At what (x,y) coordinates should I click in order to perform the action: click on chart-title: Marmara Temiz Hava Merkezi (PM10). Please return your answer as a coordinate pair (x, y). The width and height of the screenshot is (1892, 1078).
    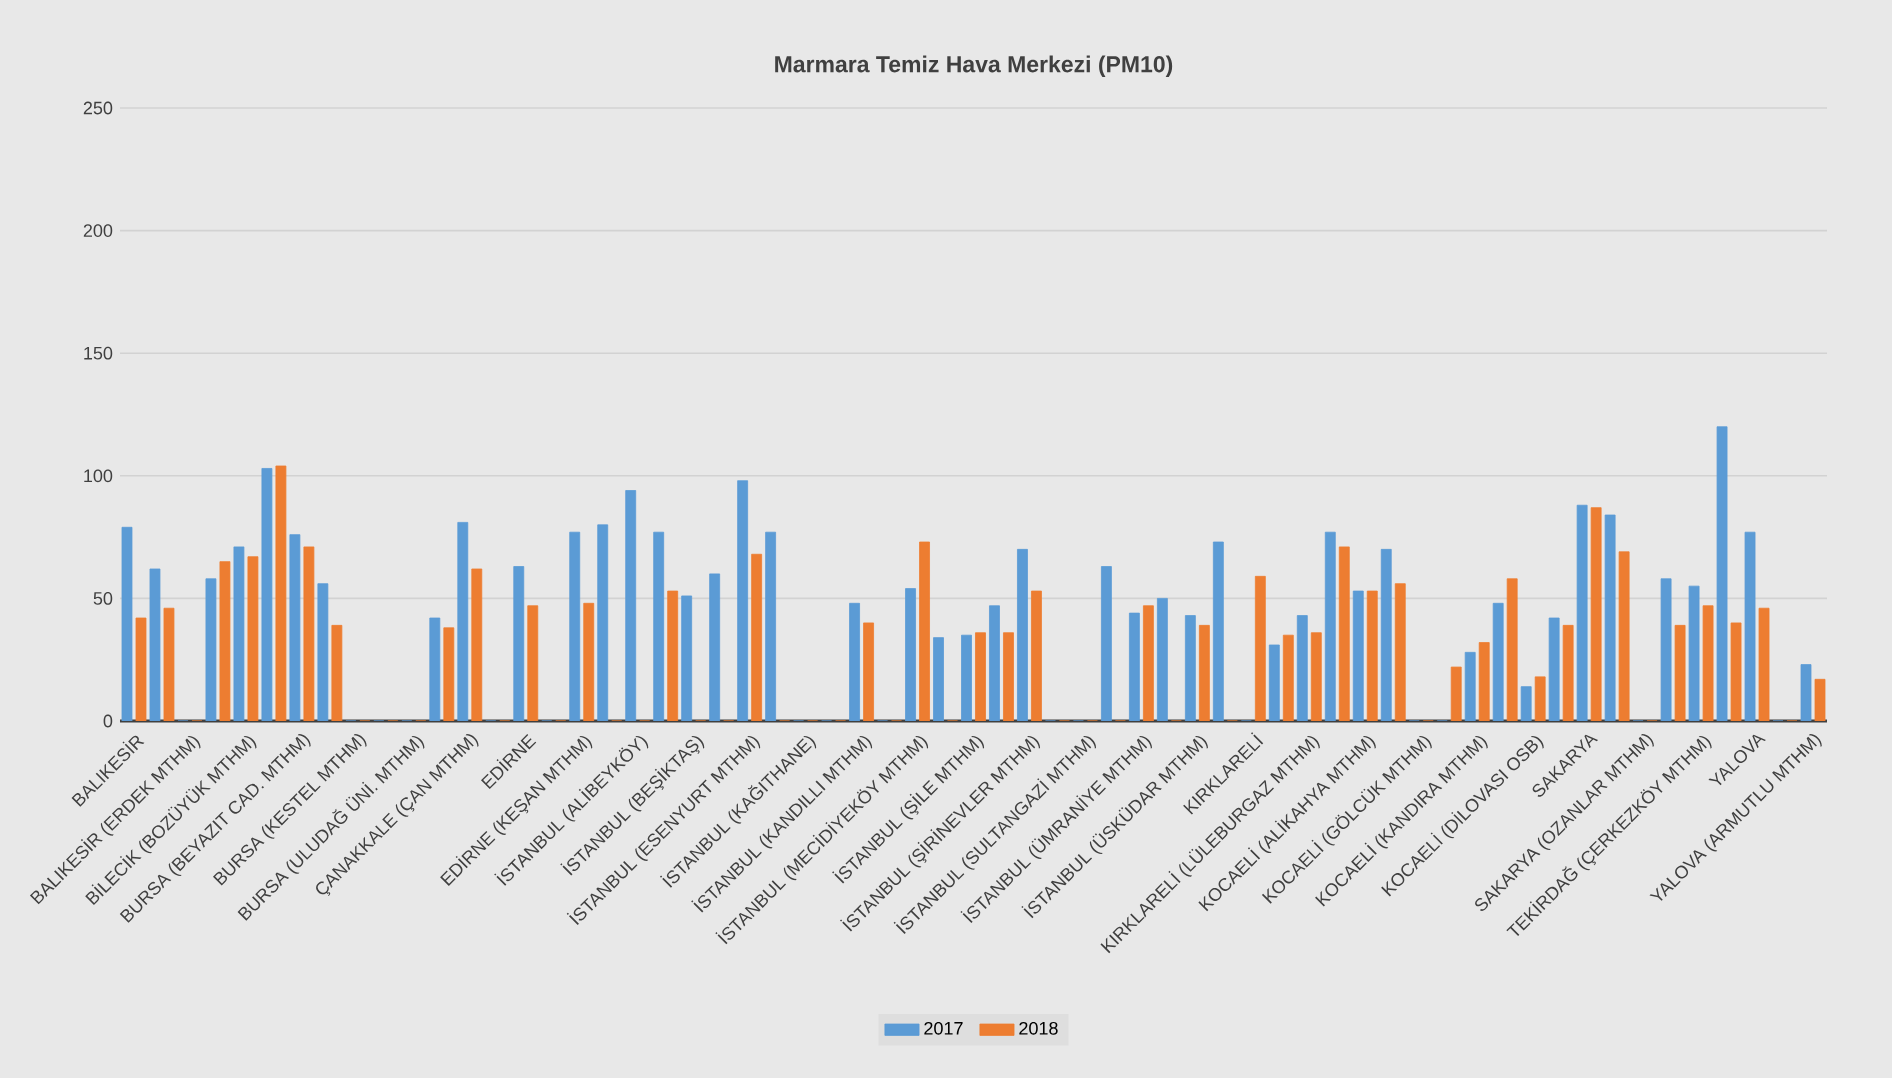
    Looking at the image, I should click on (974, 66).